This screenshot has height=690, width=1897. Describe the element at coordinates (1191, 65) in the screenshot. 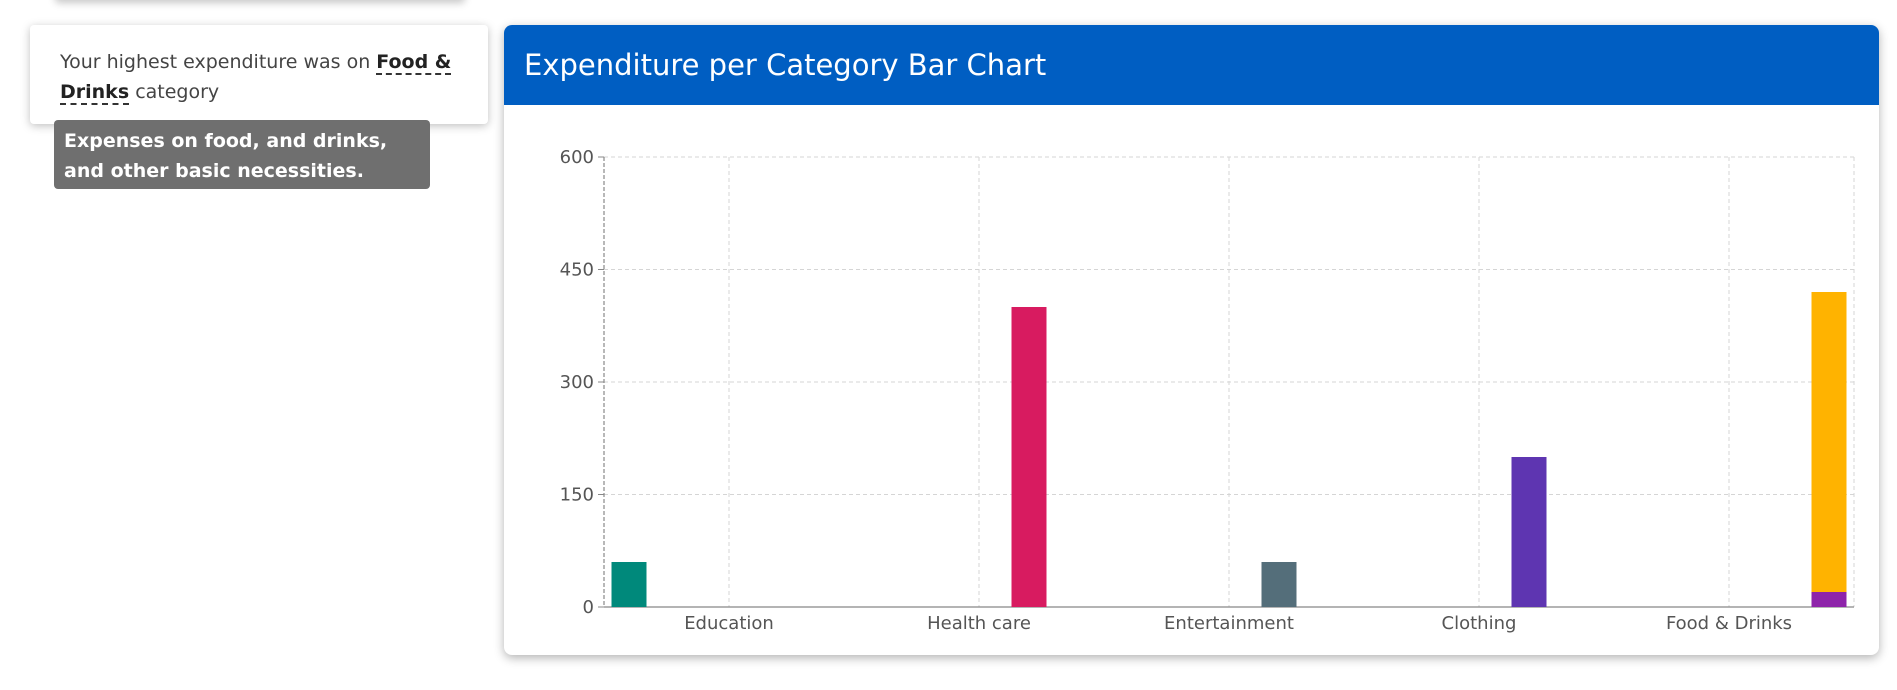

I see `chart-title: Expenditure per Category Bar Chart` at that location.